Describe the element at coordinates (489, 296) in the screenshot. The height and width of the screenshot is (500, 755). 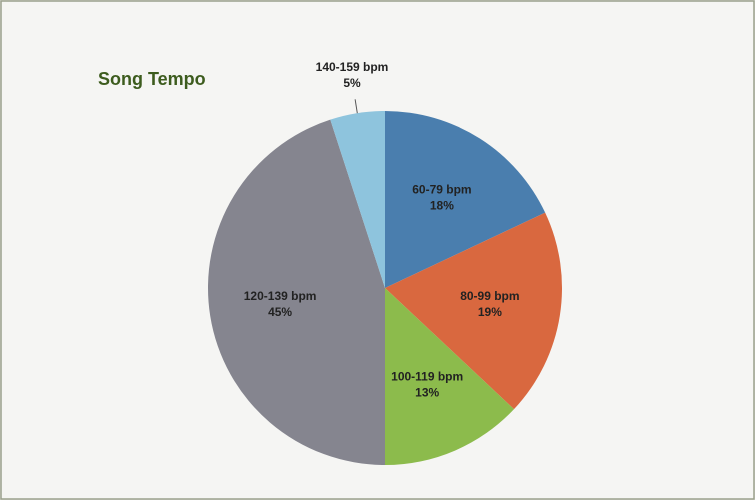
I see `slice-label: 80-99 bpm` at that location.